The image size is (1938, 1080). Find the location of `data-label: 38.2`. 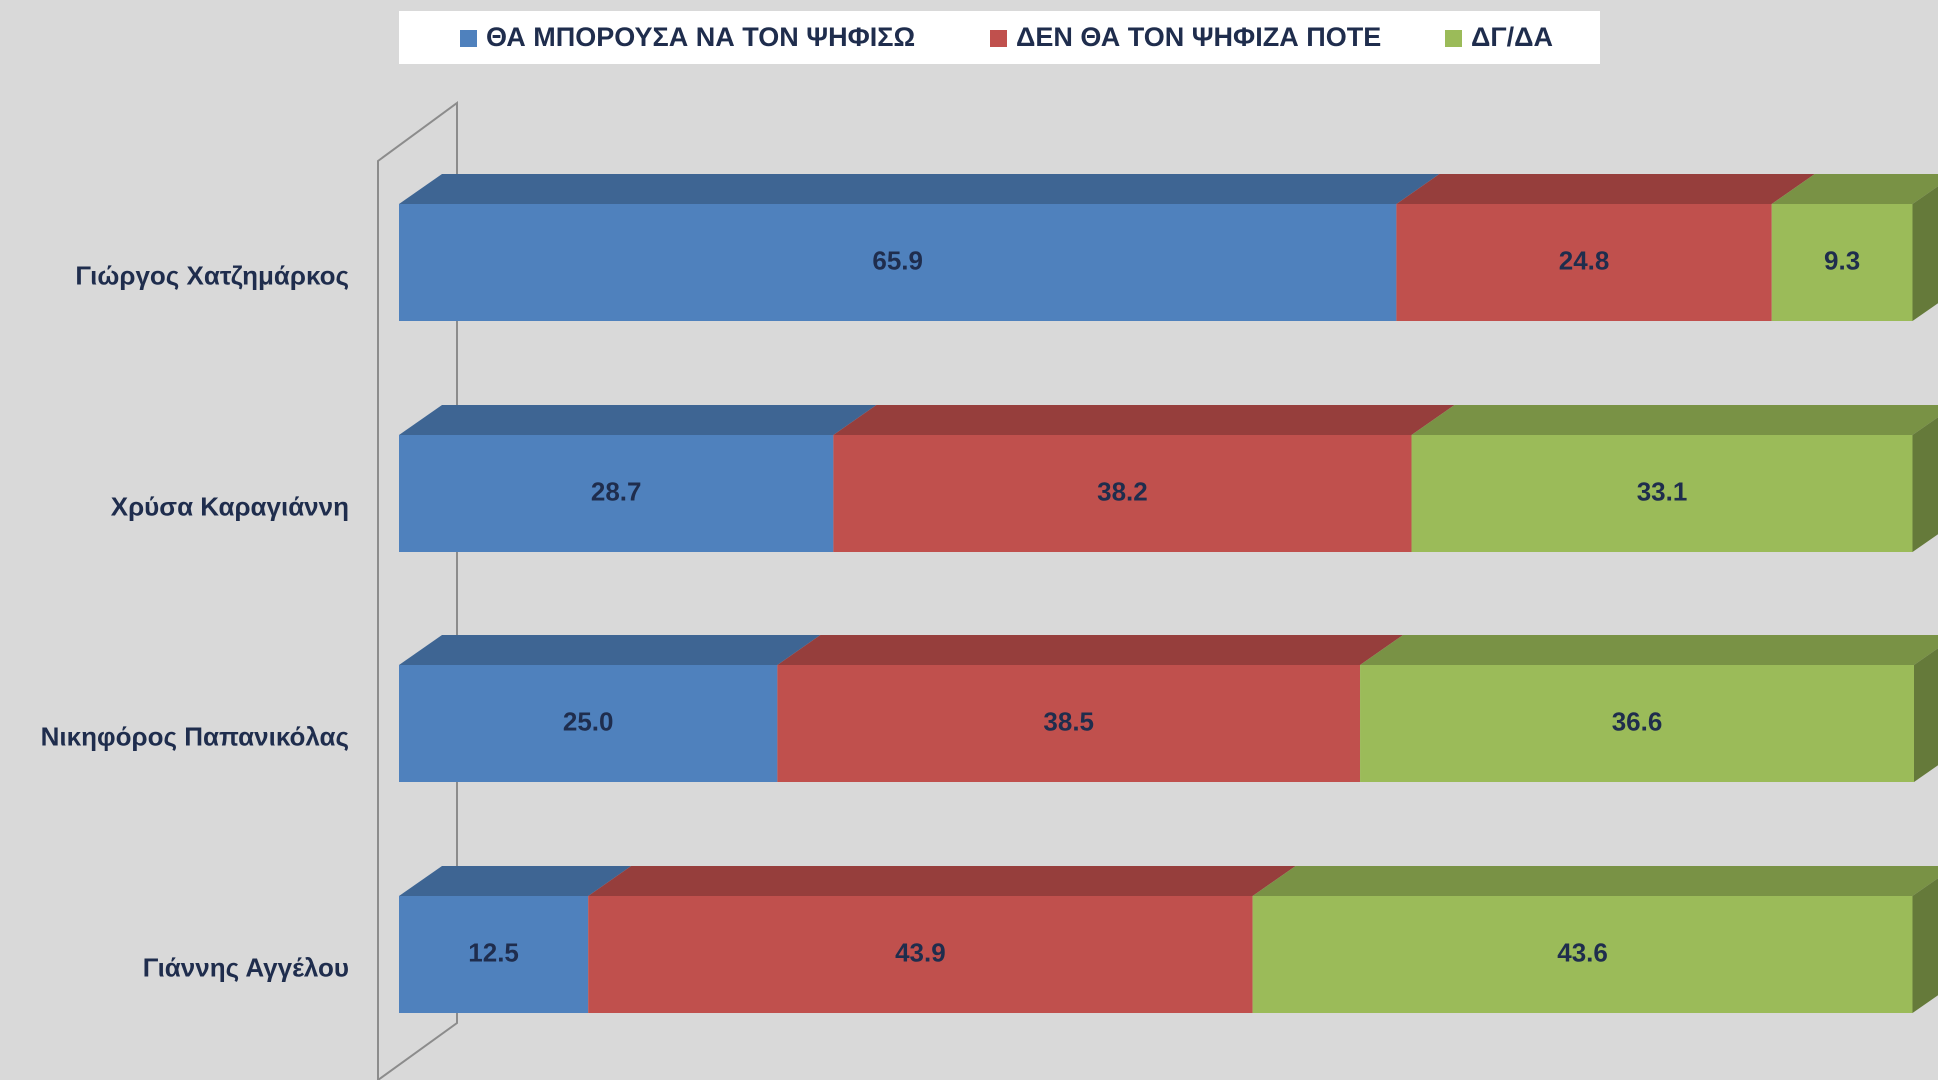

data-label: 38.2 is located at coordinates (1122, 491).